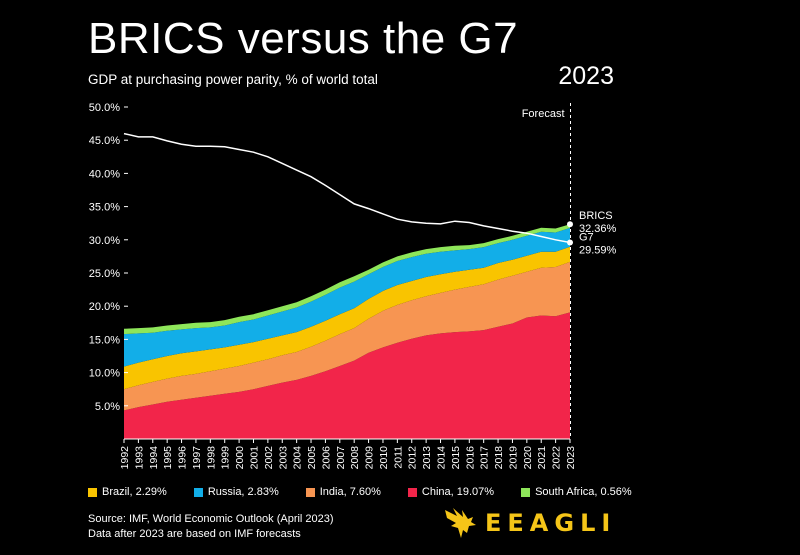  I want to click on x-tick-label: 2007, so click(341, 458).